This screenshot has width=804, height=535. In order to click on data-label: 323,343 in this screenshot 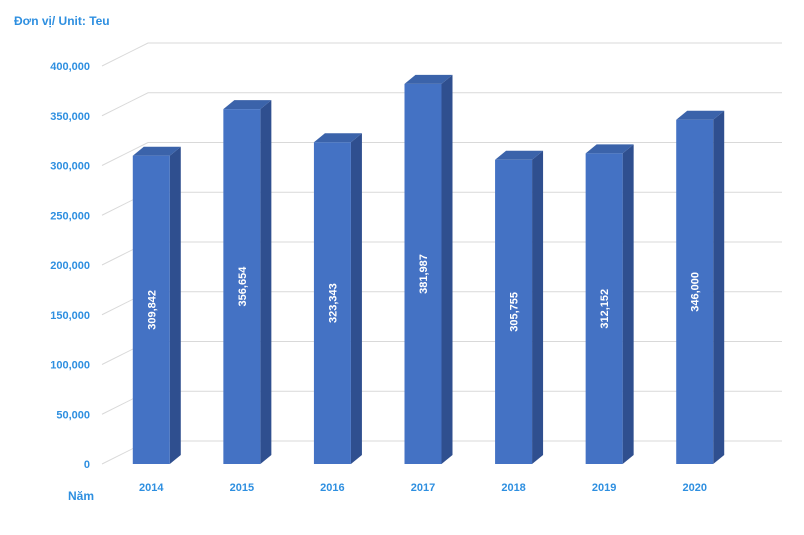, I will do `click(333, 303)`.